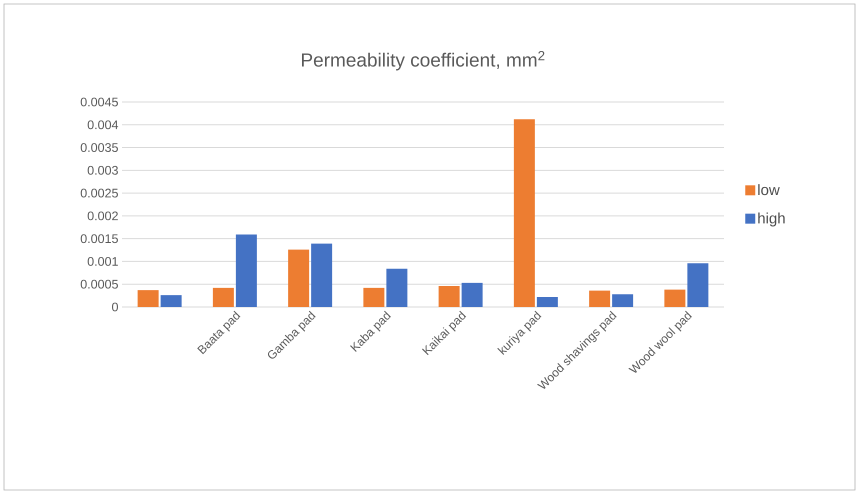 The height and width of the screenshot is (494, 859). Describe the element at coordinates (115, 307) in the screenshot. I see `y-tick-label: 0` at that location.